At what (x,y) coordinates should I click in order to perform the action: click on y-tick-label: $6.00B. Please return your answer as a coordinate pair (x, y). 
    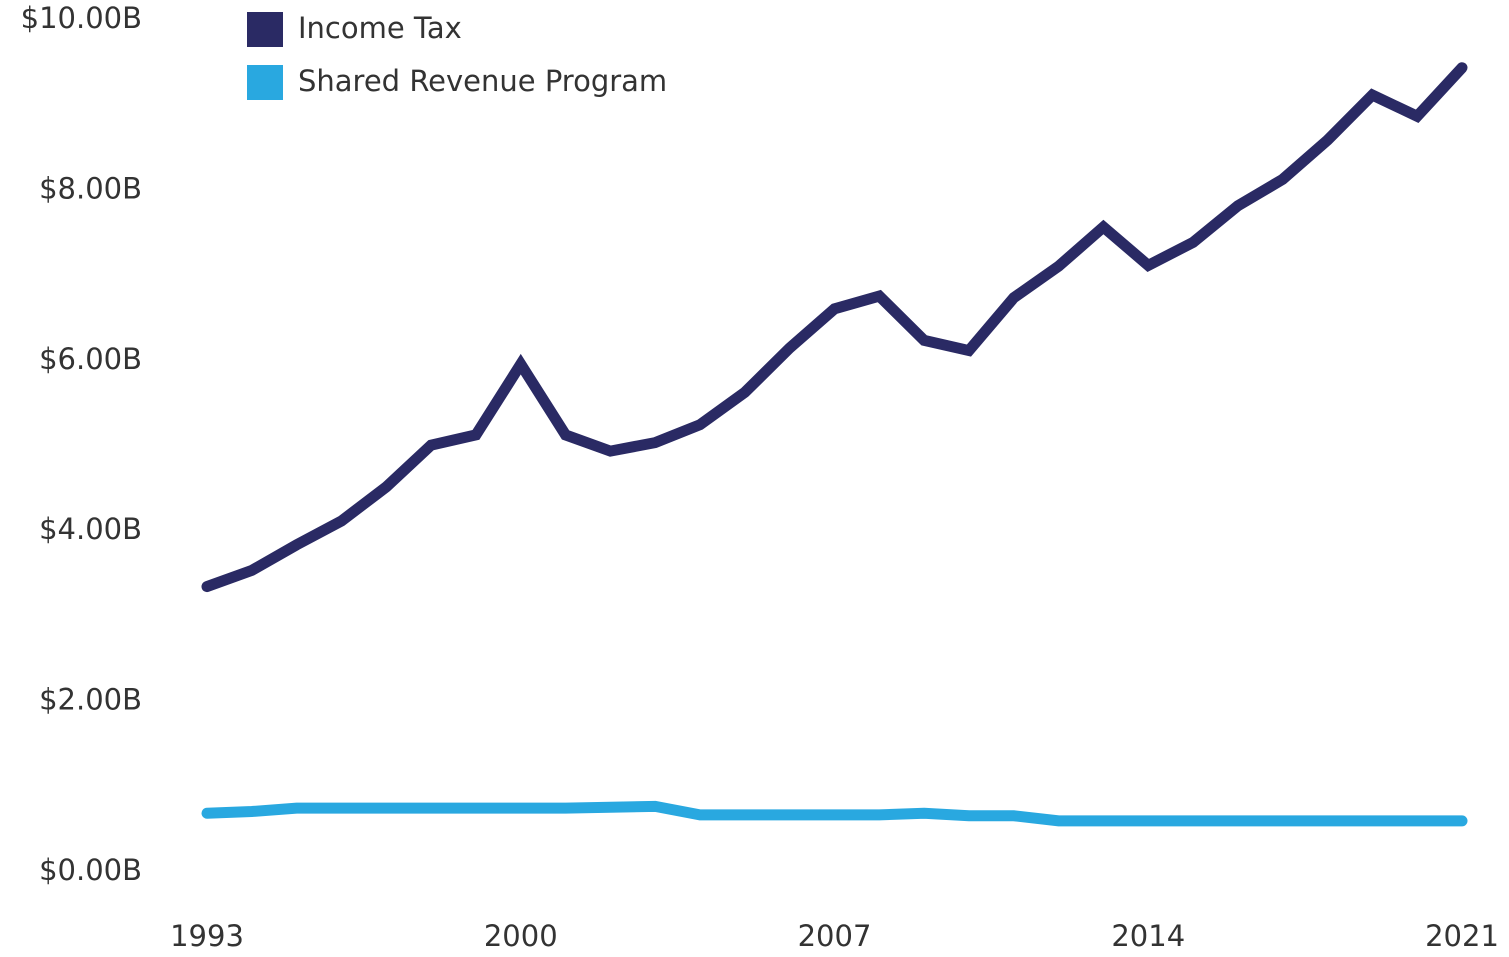
    Looking at the image, I should click on (90, 359).